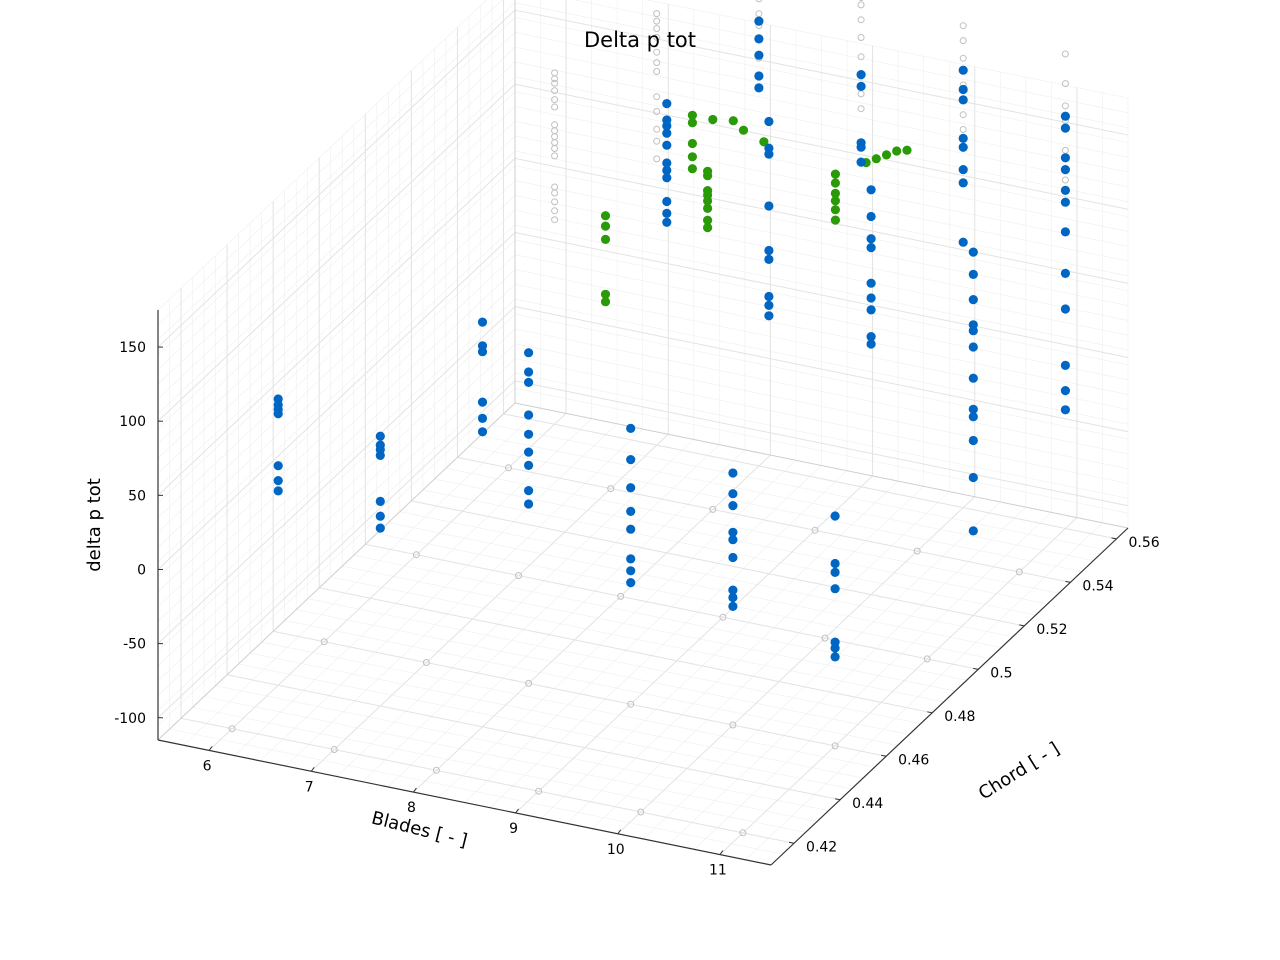  I want to click on y-tick-label: 0.48, so click(959, 717).